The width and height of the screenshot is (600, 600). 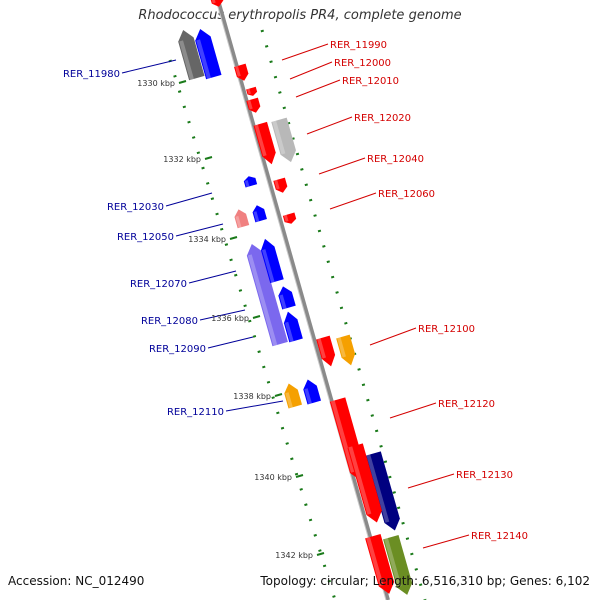 What do you see at coordinates (230, 318) in the screenshot?
I see `kbp-label-3: 1336 kbp` at bounding box center [230, 318].